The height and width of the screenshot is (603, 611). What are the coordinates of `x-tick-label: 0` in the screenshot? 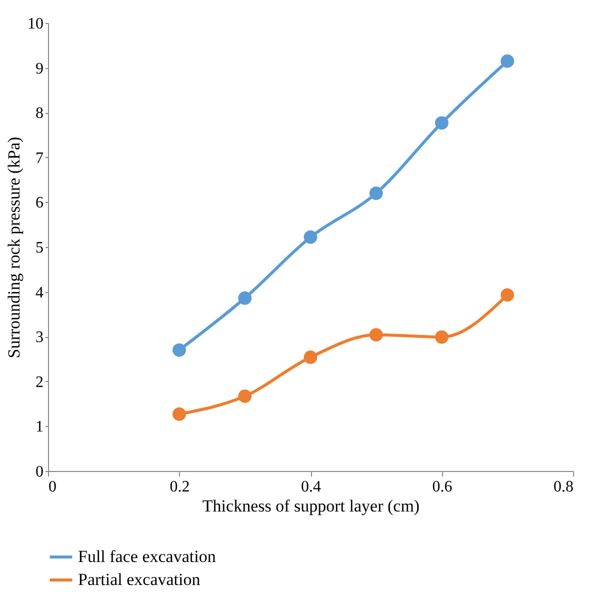 It's located at (52, 487).